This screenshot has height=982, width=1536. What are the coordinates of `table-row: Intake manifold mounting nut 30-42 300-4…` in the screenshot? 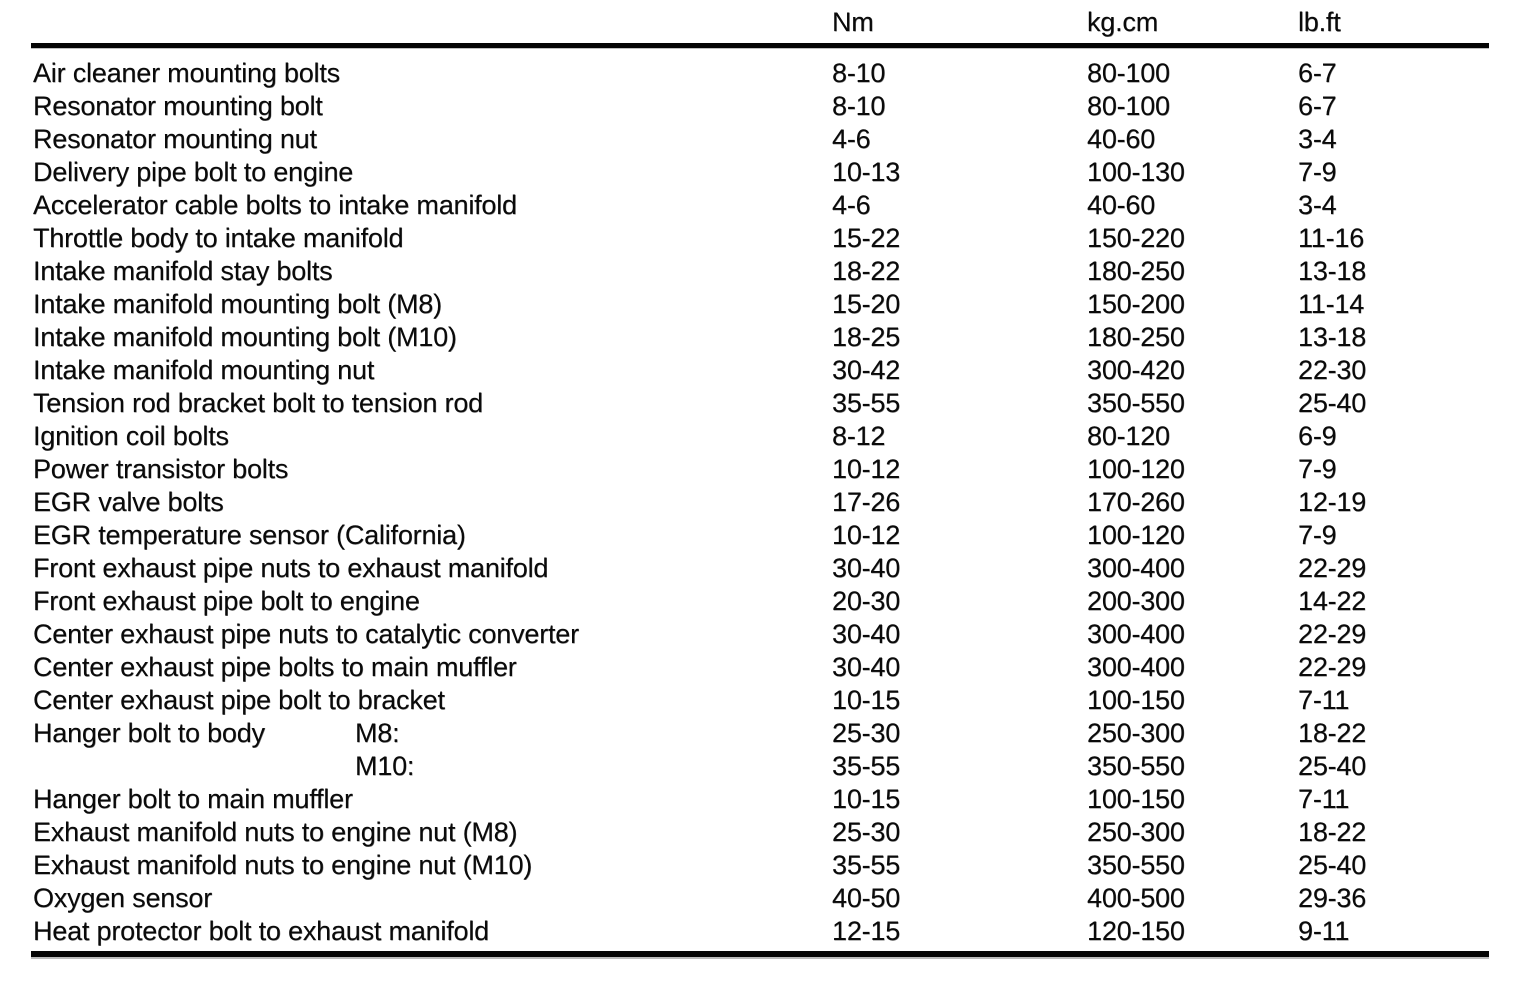 It's located at (760, 370).